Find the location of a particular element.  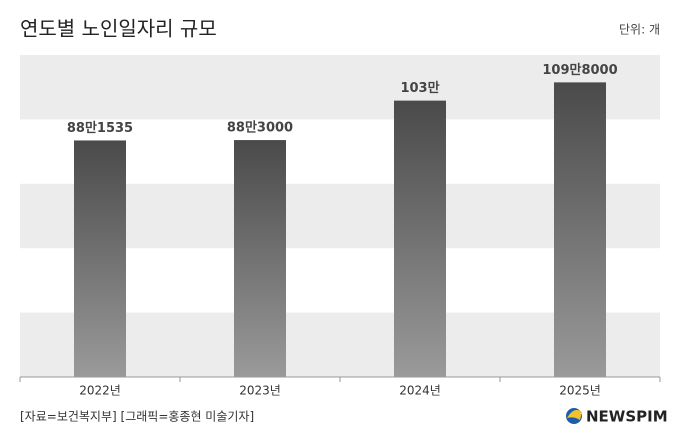

x-tick-label: 2022년 is located at coordinates (100, 391).